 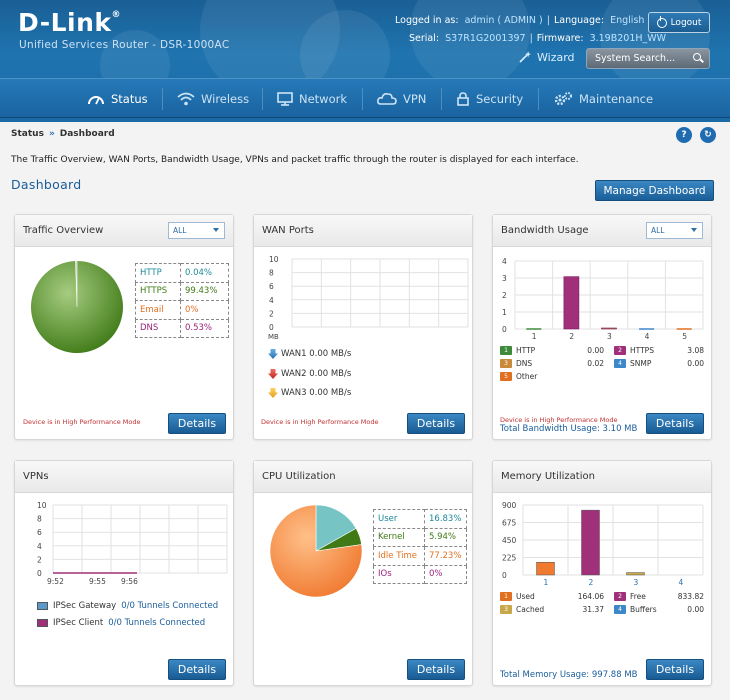 I want to click on cpu-pie-chart, so click(x=316, y=551).